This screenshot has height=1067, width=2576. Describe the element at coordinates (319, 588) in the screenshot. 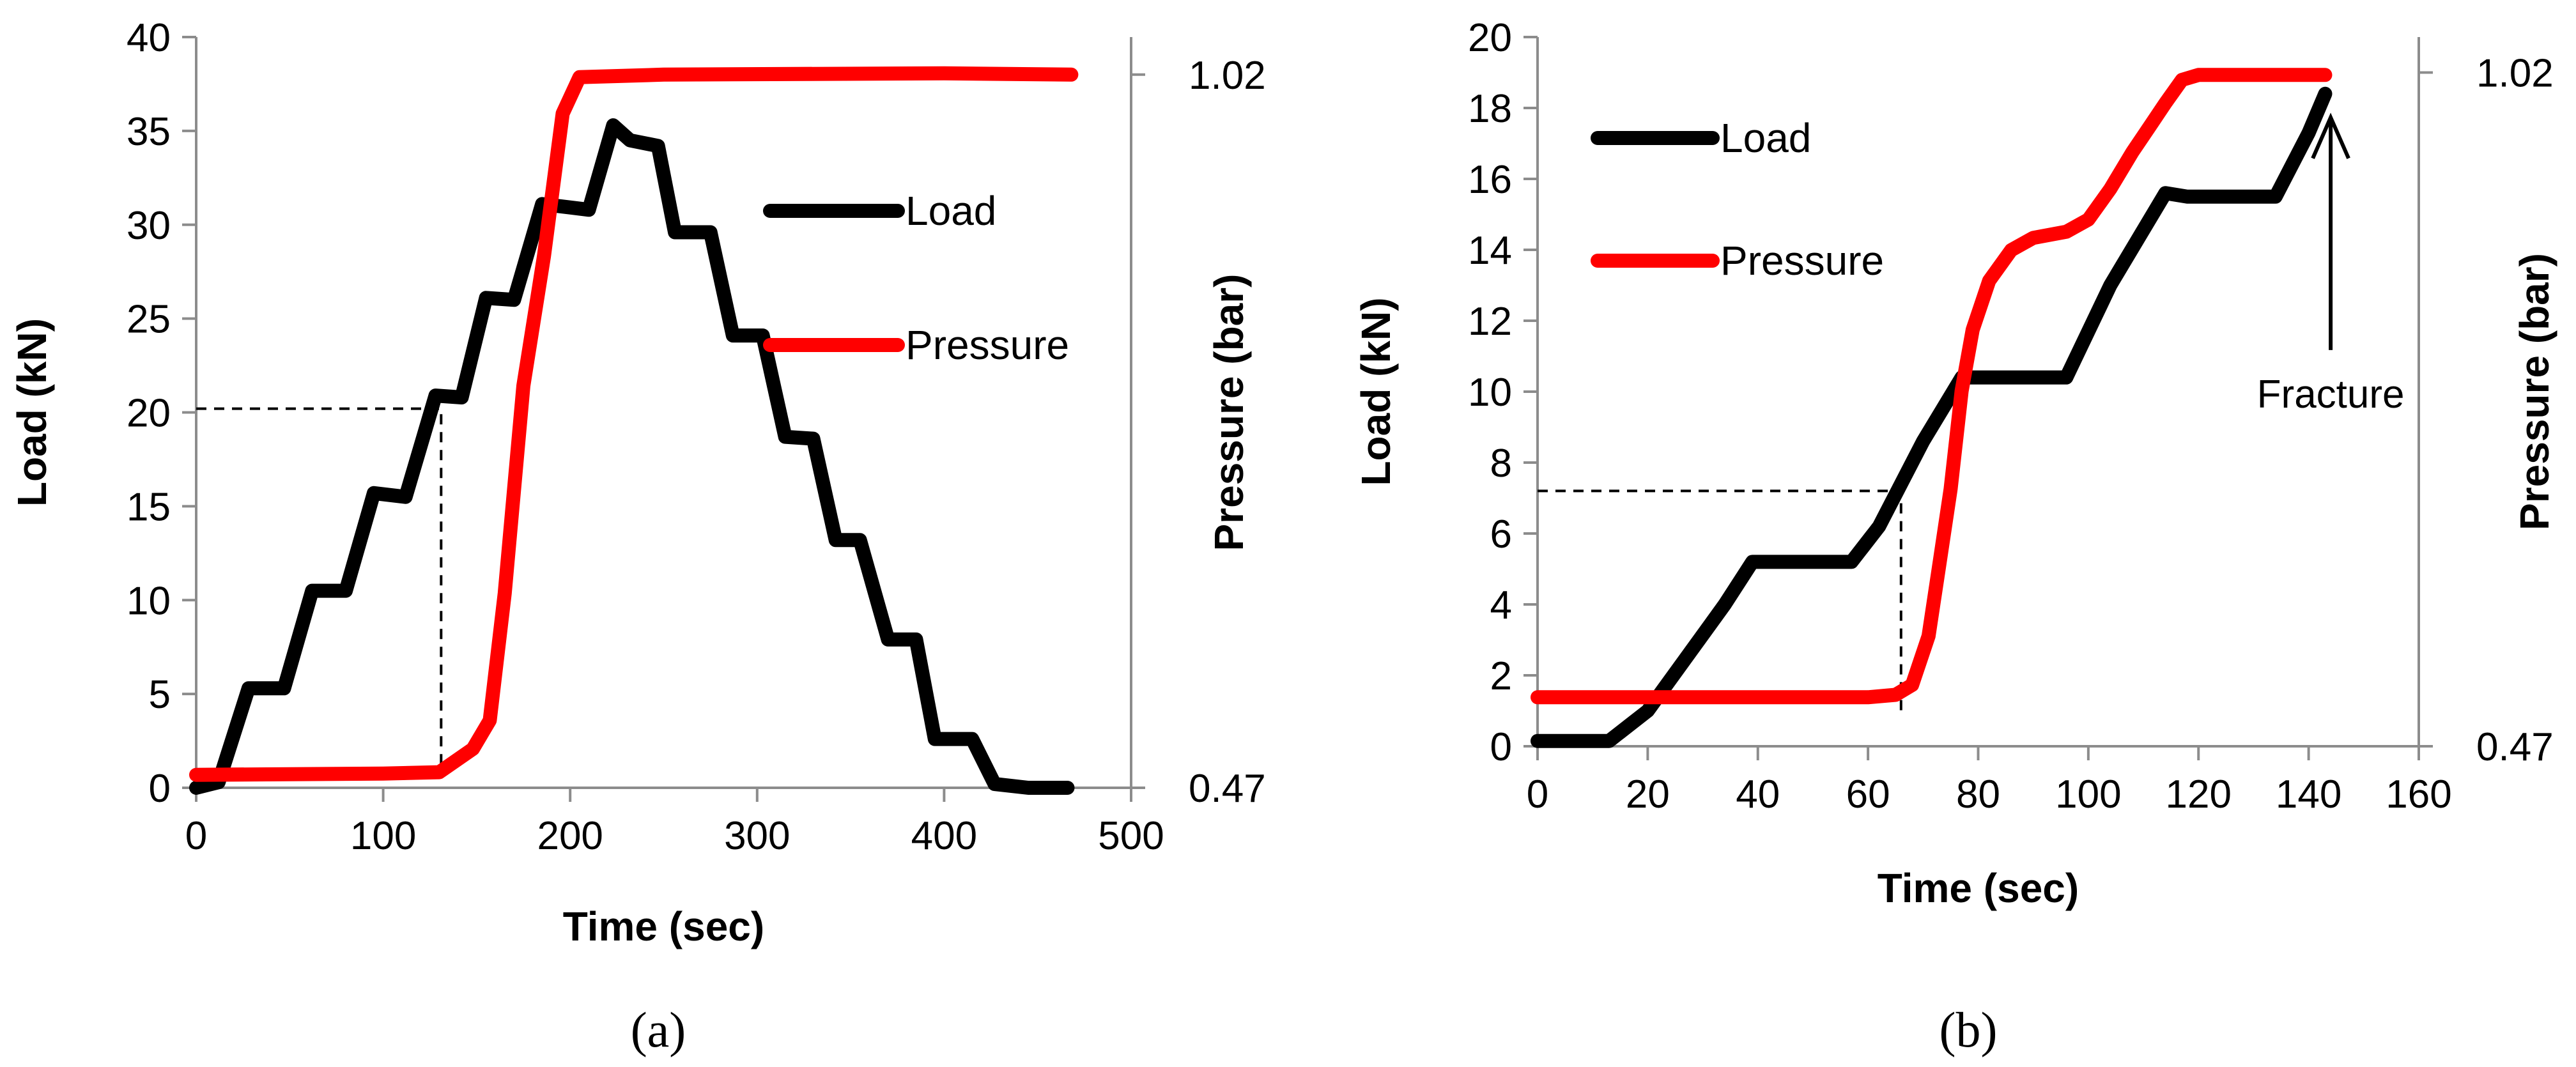

I see `reference-dashed-line` at that location.